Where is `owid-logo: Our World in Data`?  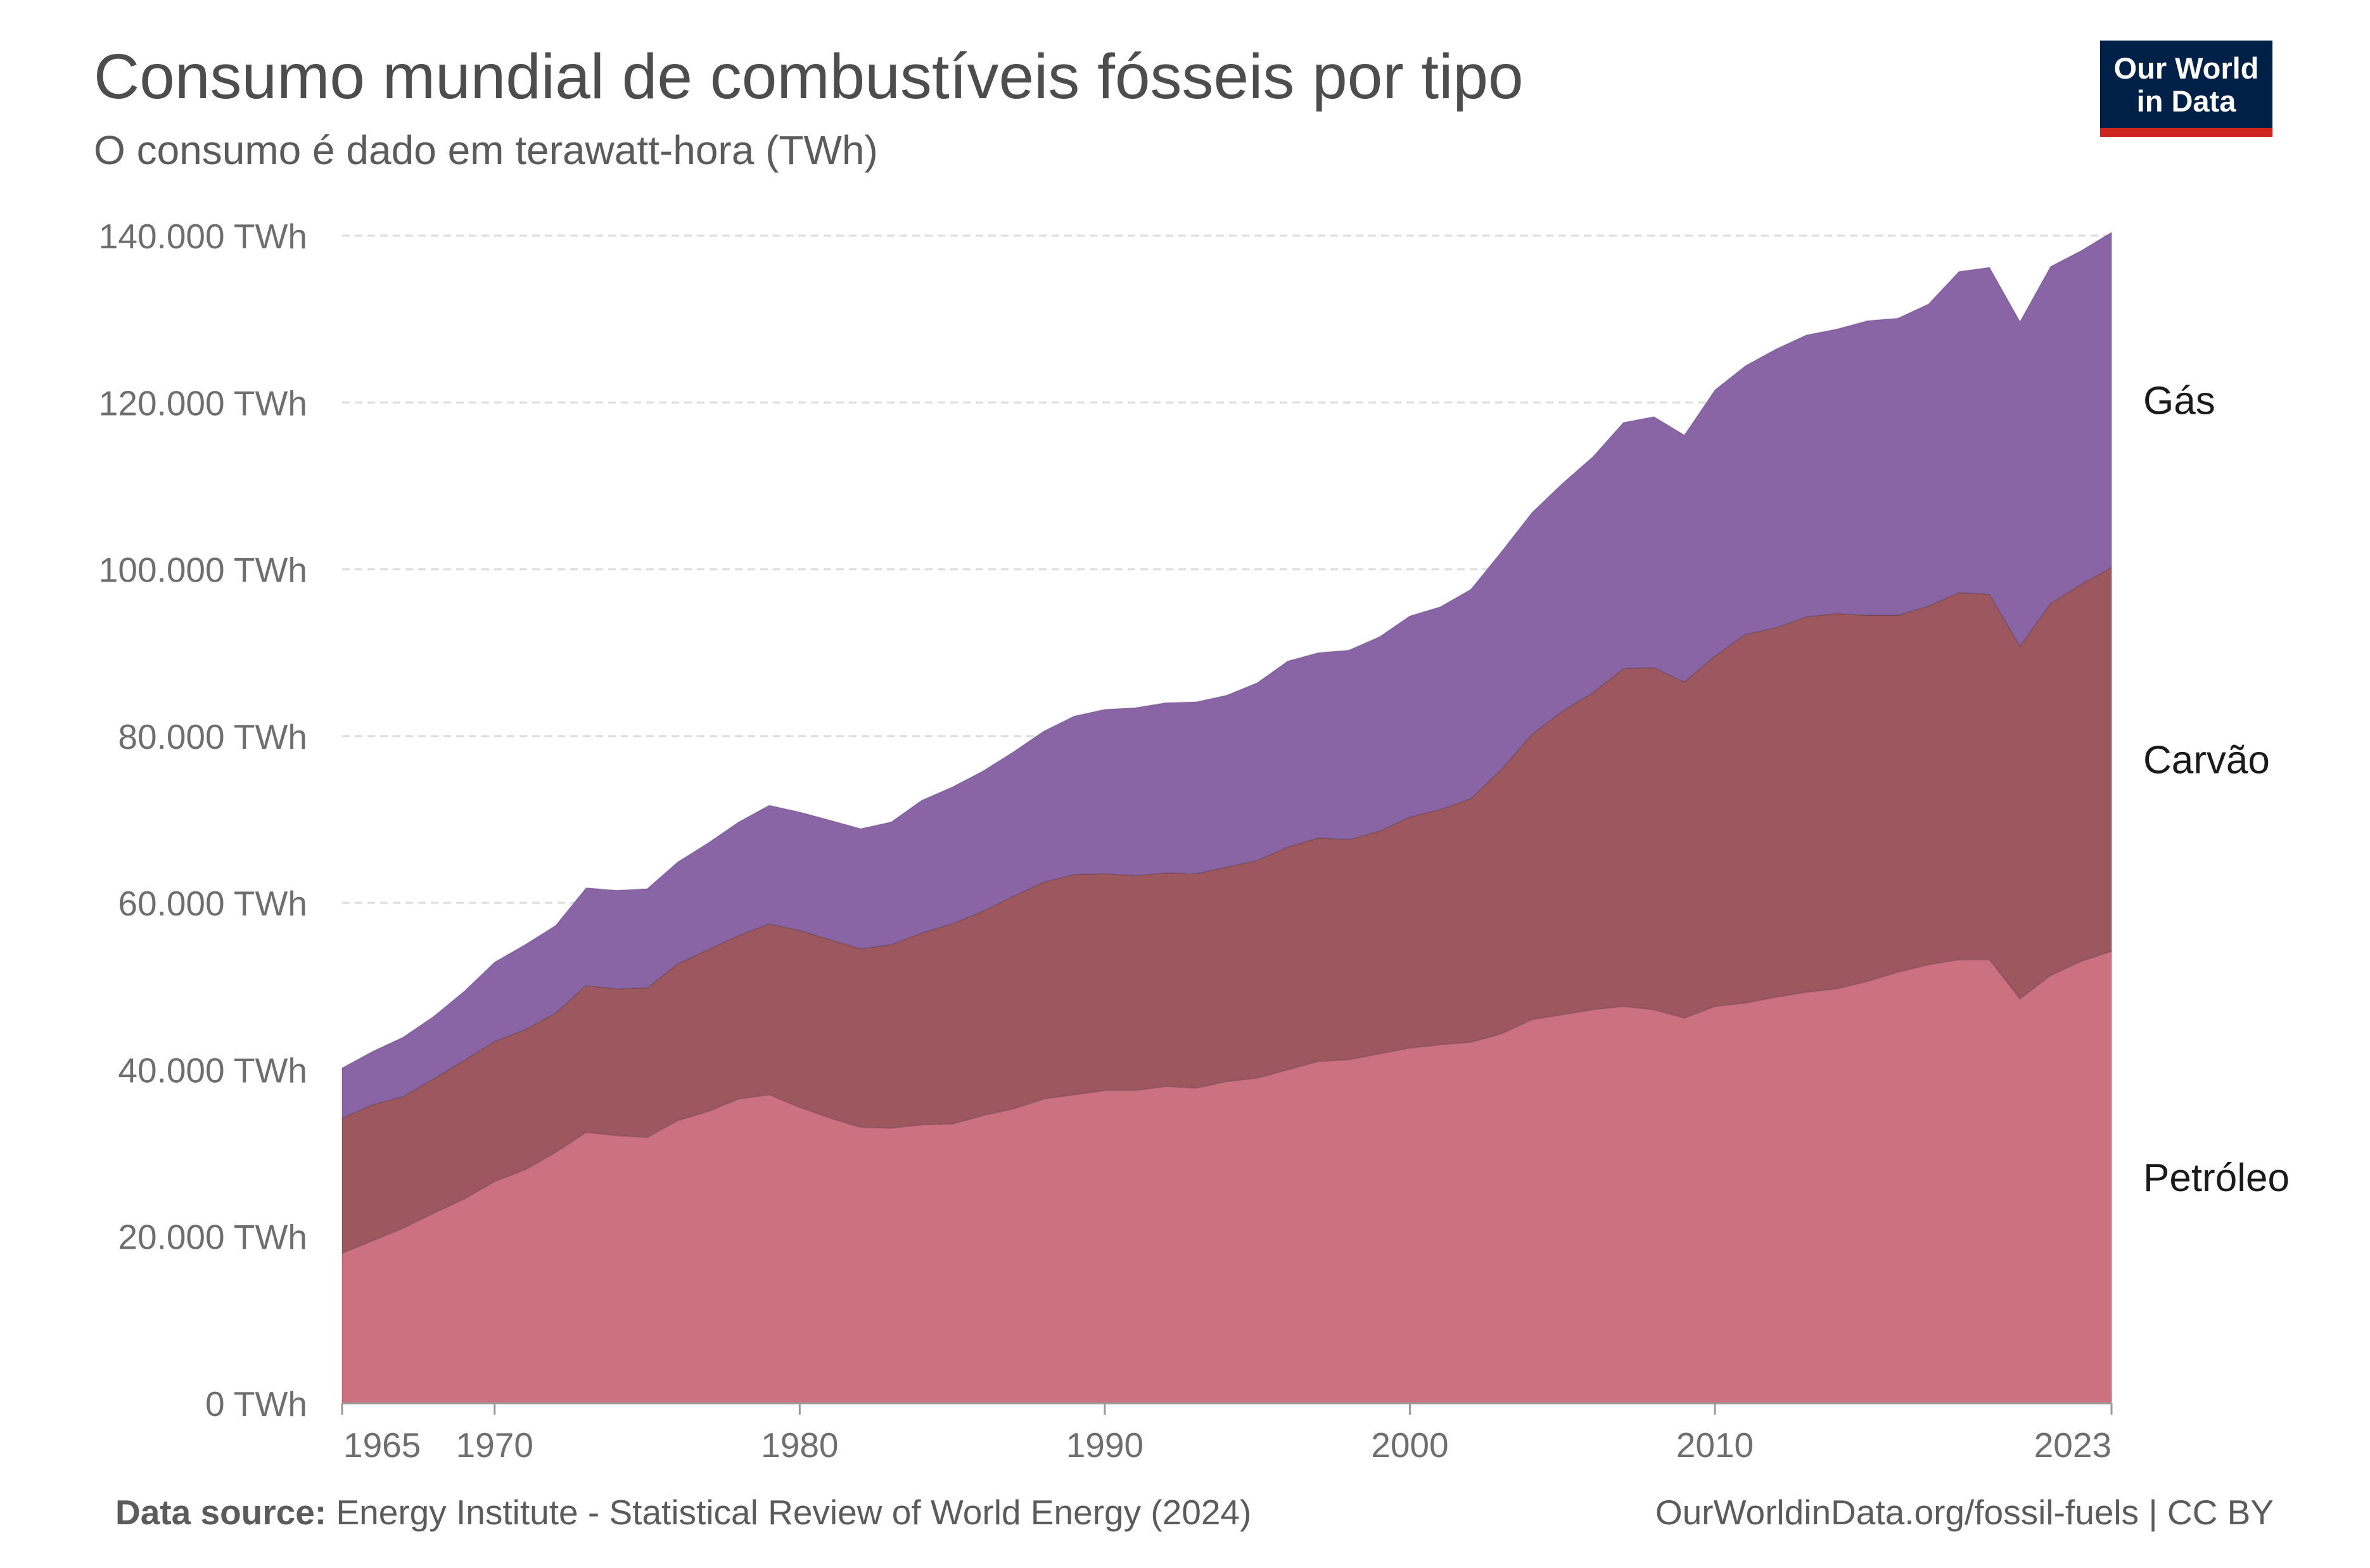
owid-logo: Our World in Data is located at coordinates (2186, 89).